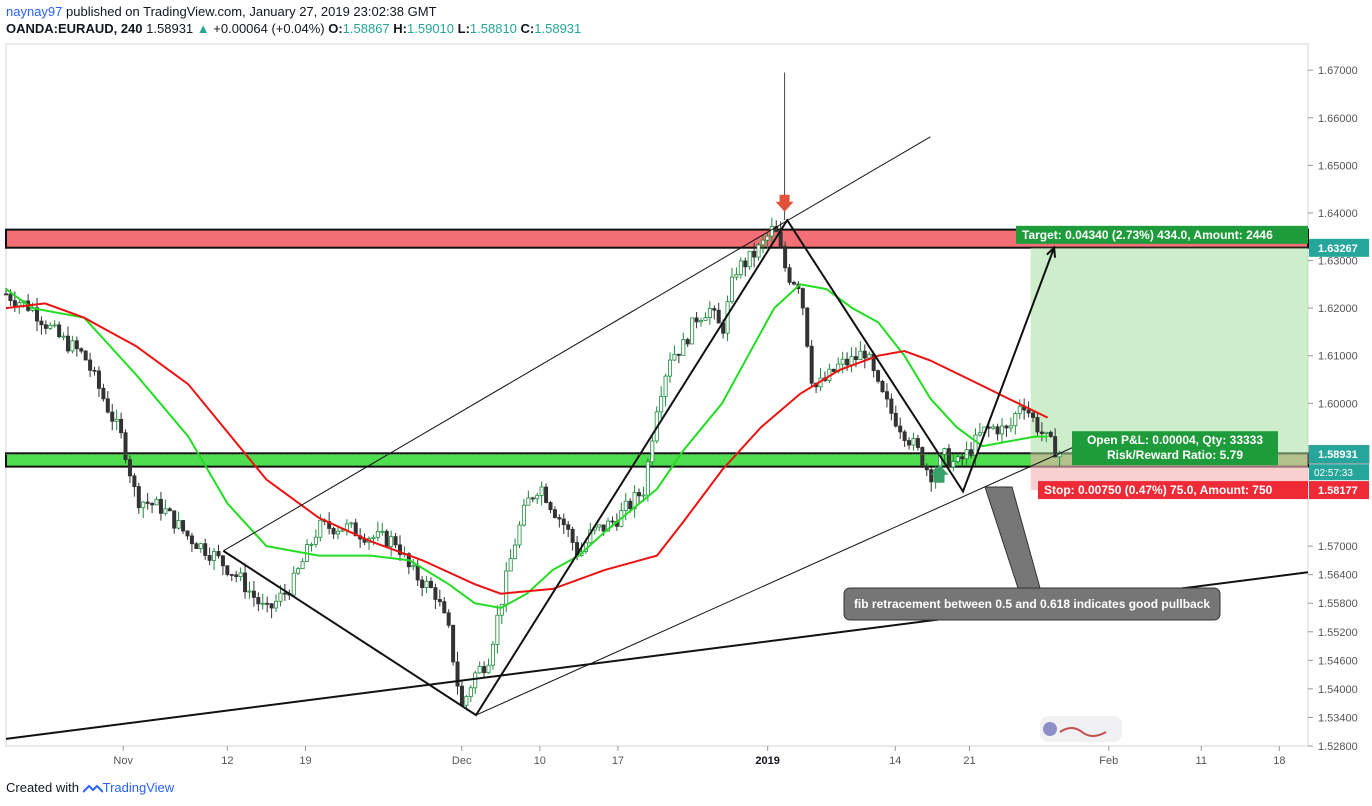 This screenshot has height=806, width=1372. I want to click on y-tick-label: 1.52800, so click(1338, 747).